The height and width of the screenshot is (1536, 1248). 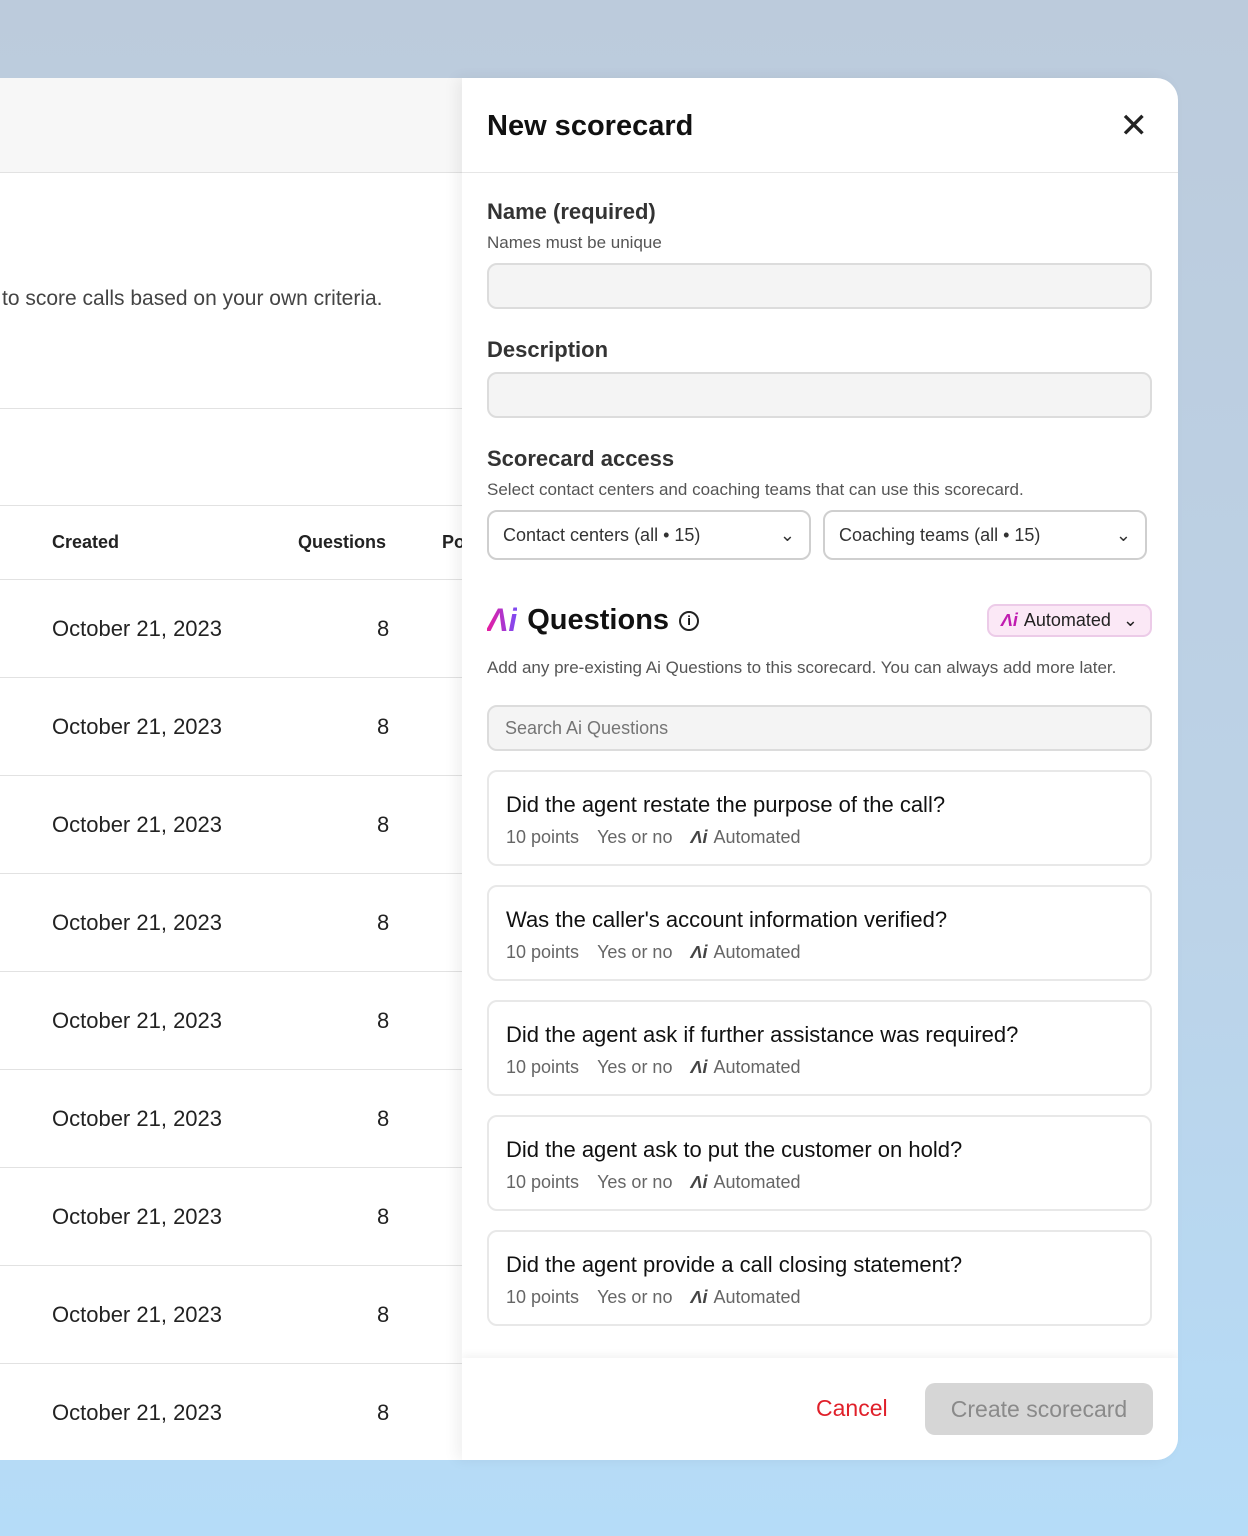 I want to click on column-created: Created, so click(x=86, y=542).